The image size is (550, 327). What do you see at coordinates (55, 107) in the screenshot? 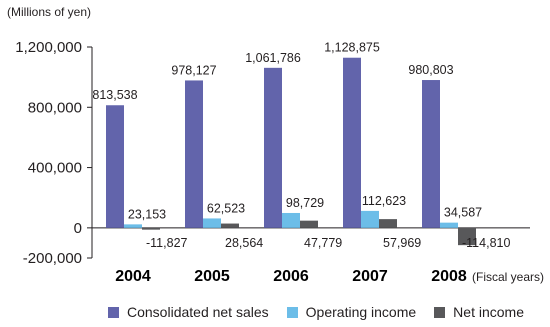
I see `y-tick-label: 800,000` at bounding box center [55, 107].